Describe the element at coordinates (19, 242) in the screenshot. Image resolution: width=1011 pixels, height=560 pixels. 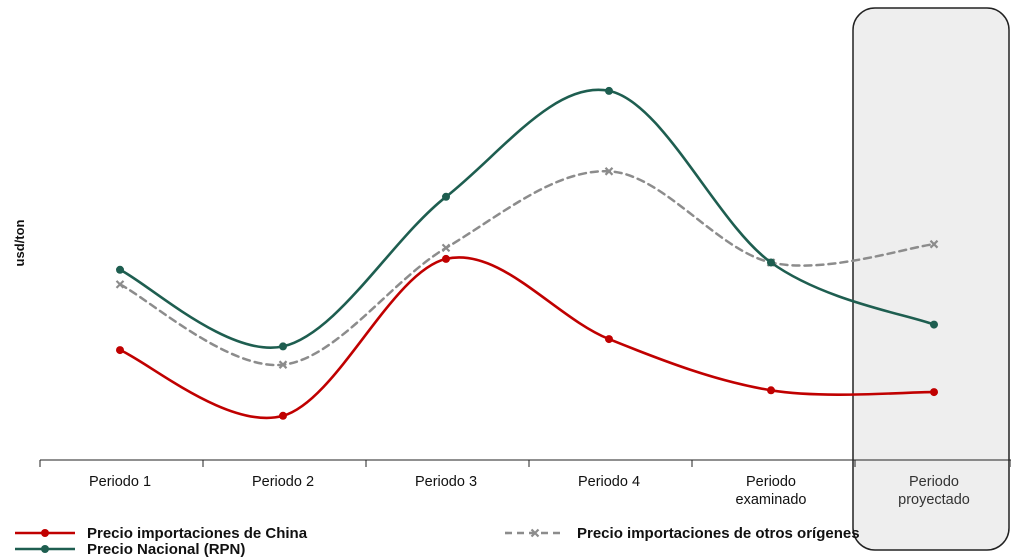
I see `y-axis-label: usd/ton` at that location.